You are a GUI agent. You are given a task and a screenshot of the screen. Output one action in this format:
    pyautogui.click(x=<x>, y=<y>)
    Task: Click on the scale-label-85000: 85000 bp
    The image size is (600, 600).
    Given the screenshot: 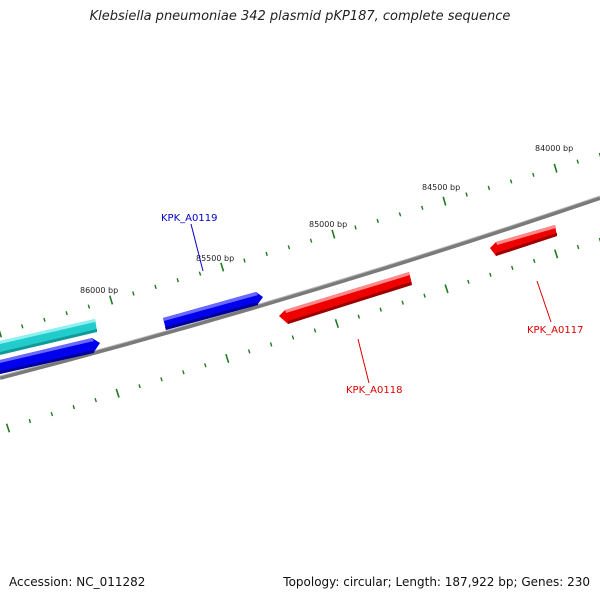 What is the action you would take?
    pyautogui.click(x=328, y=224)
    